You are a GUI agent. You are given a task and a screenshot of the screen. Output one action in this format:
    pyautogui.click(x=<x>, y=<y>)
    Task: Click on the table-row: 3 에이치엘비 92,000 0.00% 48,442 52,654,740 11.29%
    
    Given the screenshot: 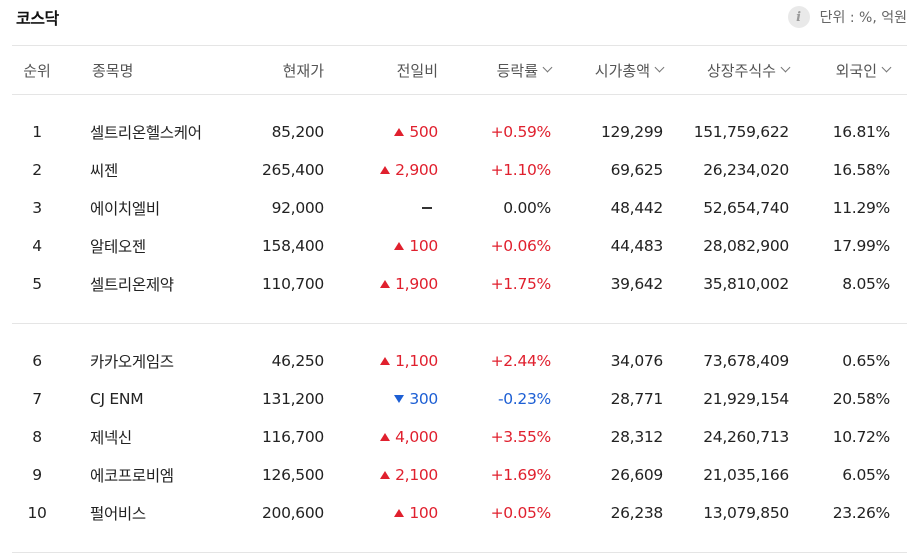 What is the action you would take?
    pyautogui.click(x=459, y=208)
    